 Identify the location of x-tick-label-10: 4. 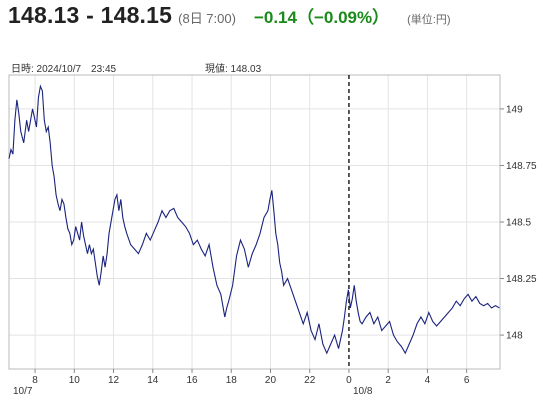
(428, 380).